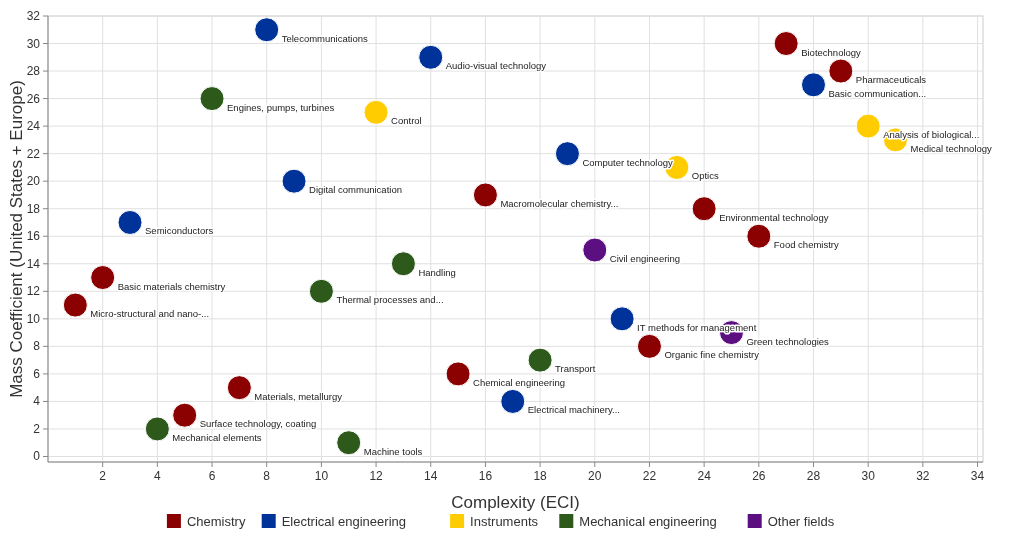 This screenshot has height=540, width=1026. What do you see at coordinates (33, 208) in the screenshot?
I see `y-tick-label: 18` at bounding box center [33, 208].